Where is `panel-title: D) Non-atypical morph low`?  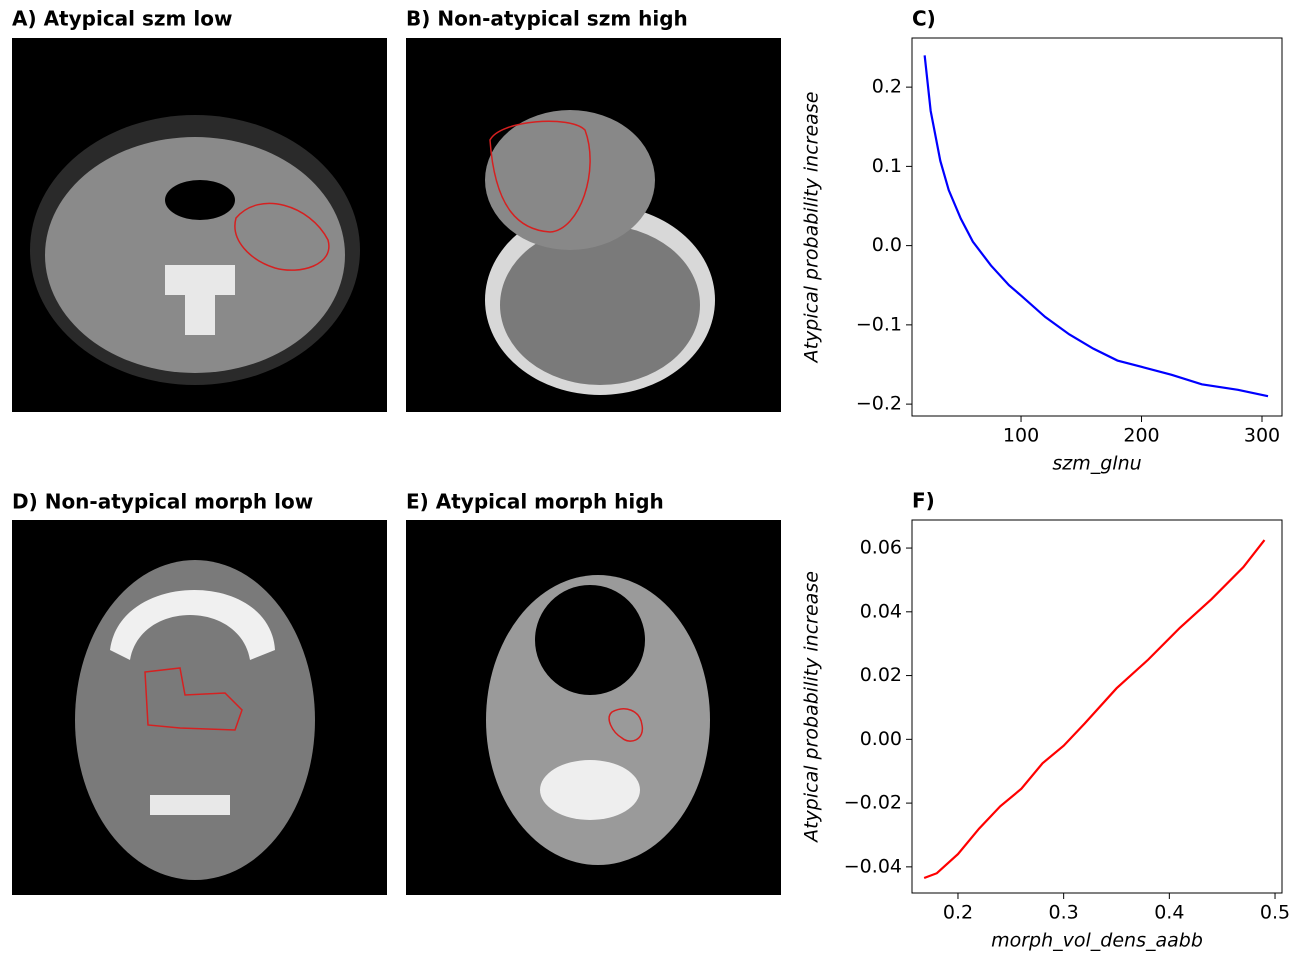 panel-title: D) Non-atypical morph low is located at coordinates (162, 502).